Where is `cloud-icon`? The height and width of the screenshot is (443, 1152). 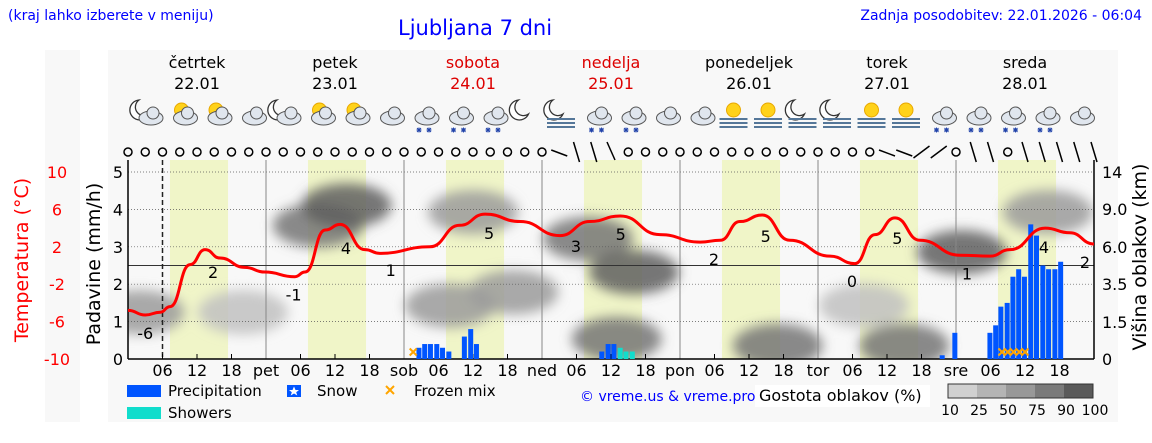
cloud-icon is located at coordinates (668, 116).